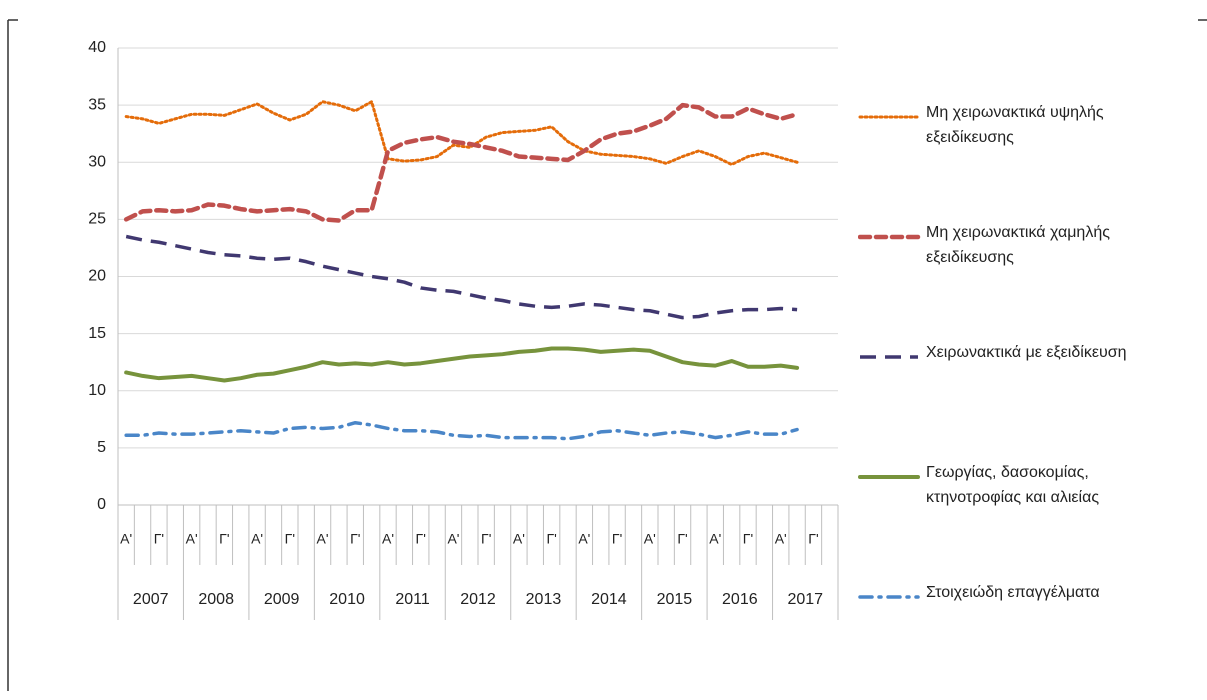  What do you see at coordinates (1015, 125) in the screenshot?
I see `legend-label: Μη χειρωνακτικά υψηλής εξειδίκευσης` at bounding box center [1015, 125].